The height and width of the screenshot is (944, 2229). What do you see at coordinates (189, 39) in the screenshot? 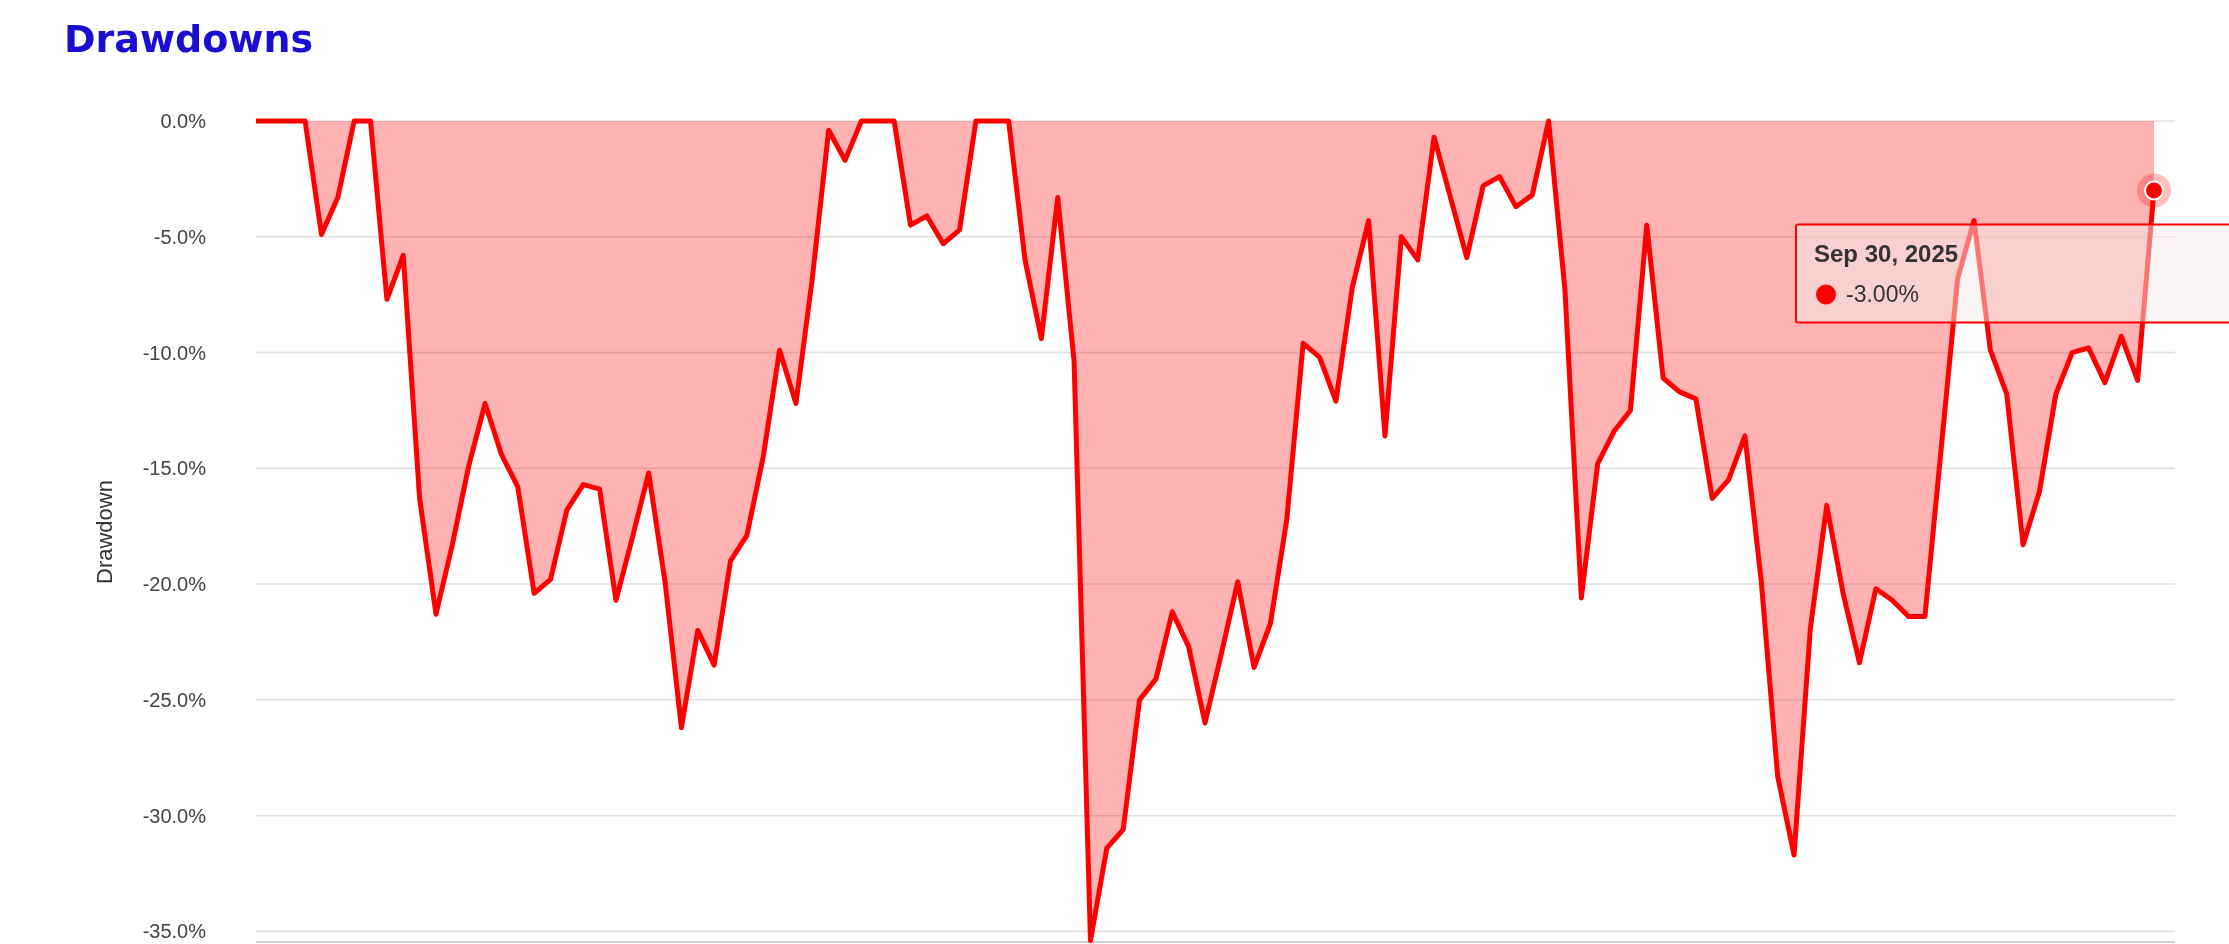
I see `chart-title: Drawdowns` at bounding box center [189, 39].